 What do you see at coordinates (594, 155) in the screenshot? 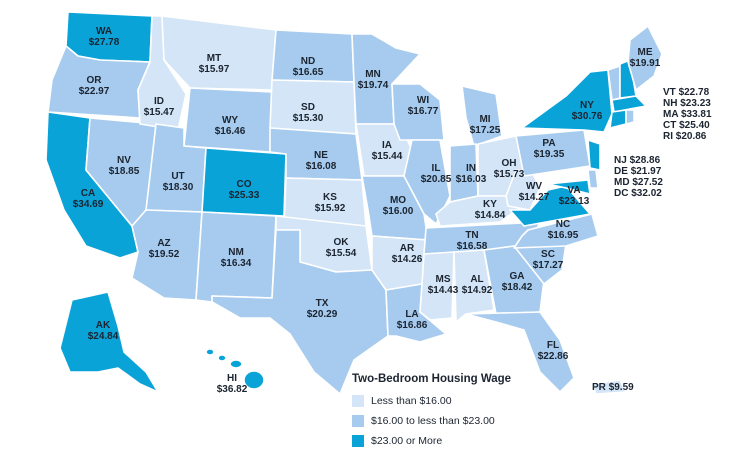
I see `state-nj` at bounding box center [594, 155].